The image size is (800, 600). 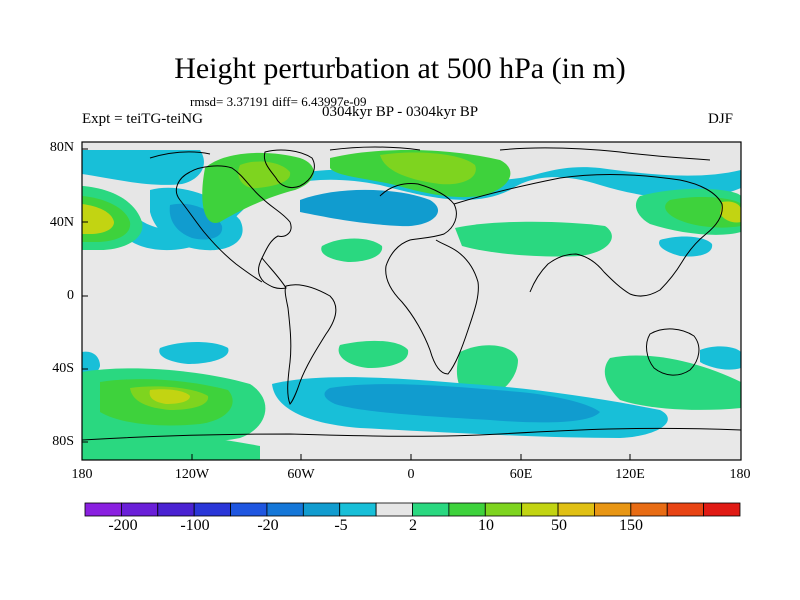 What do you see at coordinates (400, 68) in the screenshot?
I see `map-title: Height perturbation at 500 hPa (in m)` at bounding box center [400, 68].